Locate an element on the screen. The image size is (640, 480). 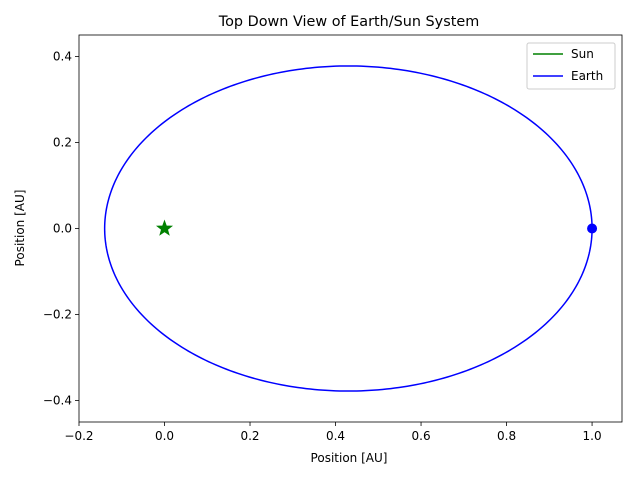
x-tick-label: 1.0 is located at coordinates (592, 436).